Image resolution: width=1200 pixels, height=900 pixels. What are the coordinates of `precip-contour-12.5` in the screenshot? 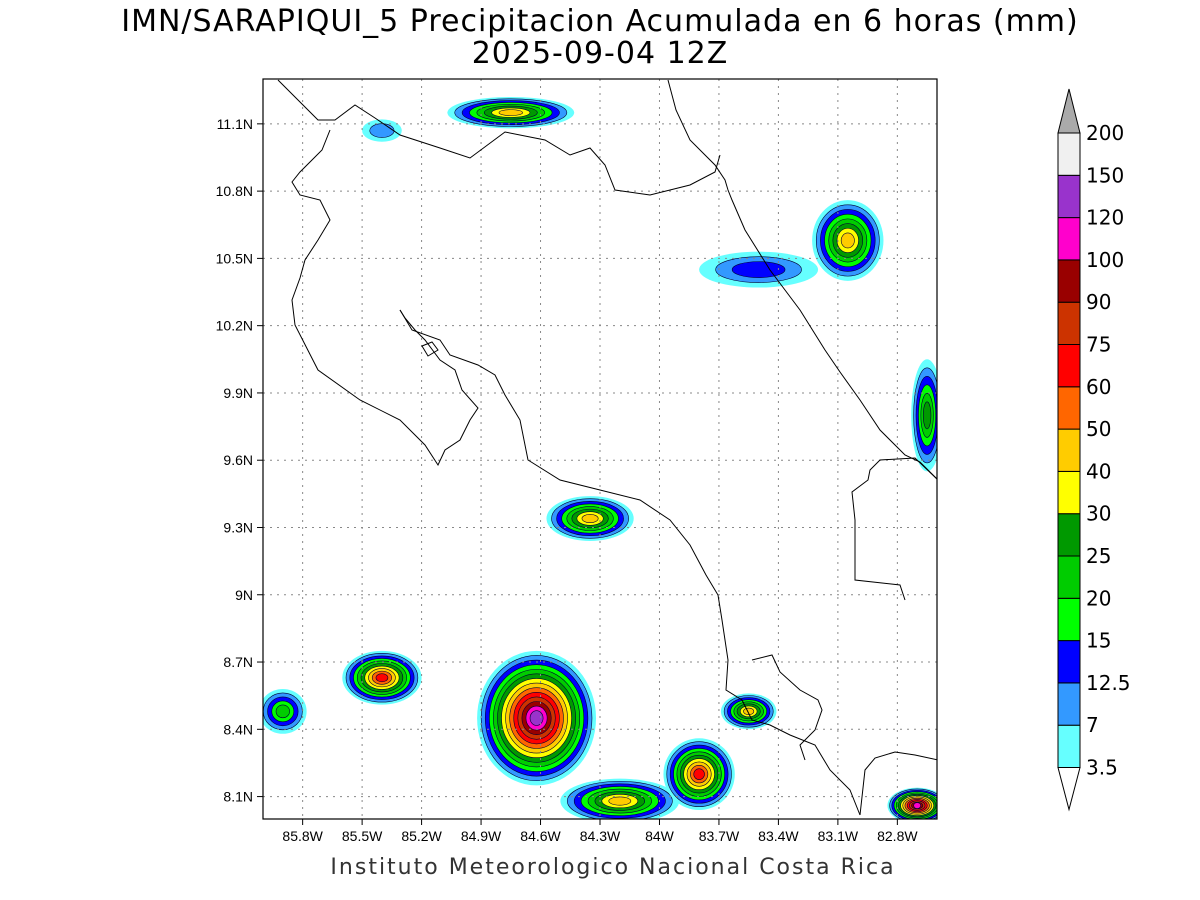 It's located at (758, 269).